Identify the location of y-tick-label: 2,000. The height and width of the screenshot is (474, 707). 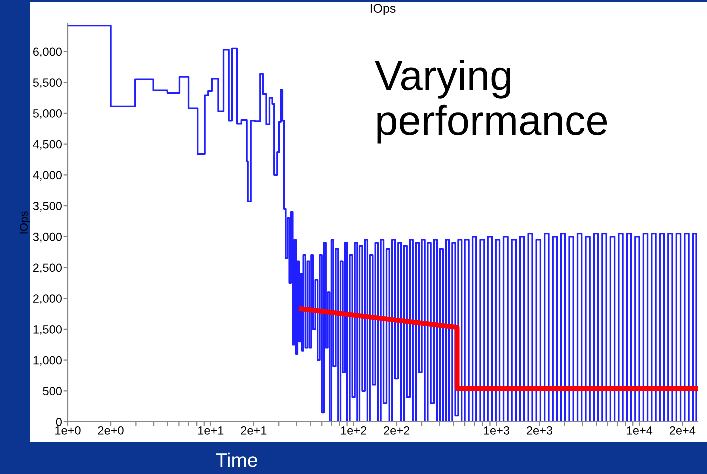
(48, 299).